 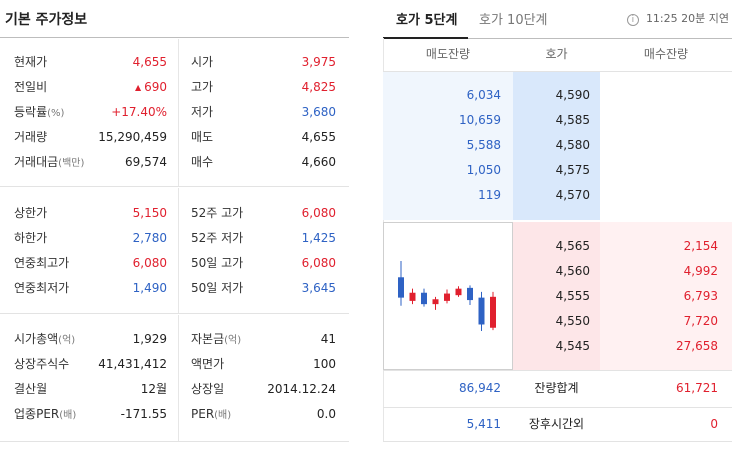 I want to click on info-label-text: 52주 고가, so click(x=217, y=213).